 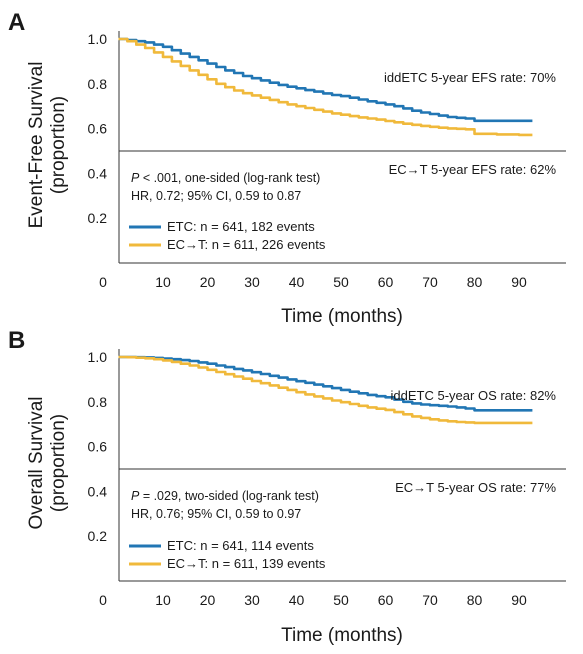 I want to click on stat-hazard-ratio: HR, 0.76; 95% CI, 0.59 to 0.97, so click(x=216, y=514).